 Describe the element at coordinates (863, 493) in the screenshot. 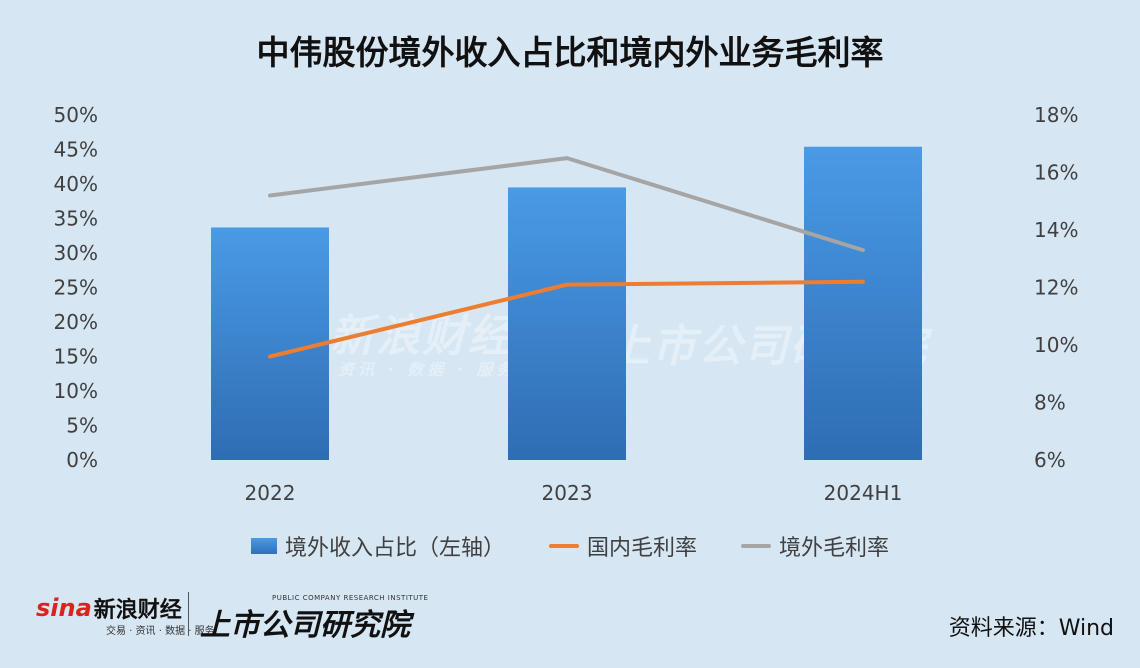

I see `x-axis-category-label: 2024H1` at that location.